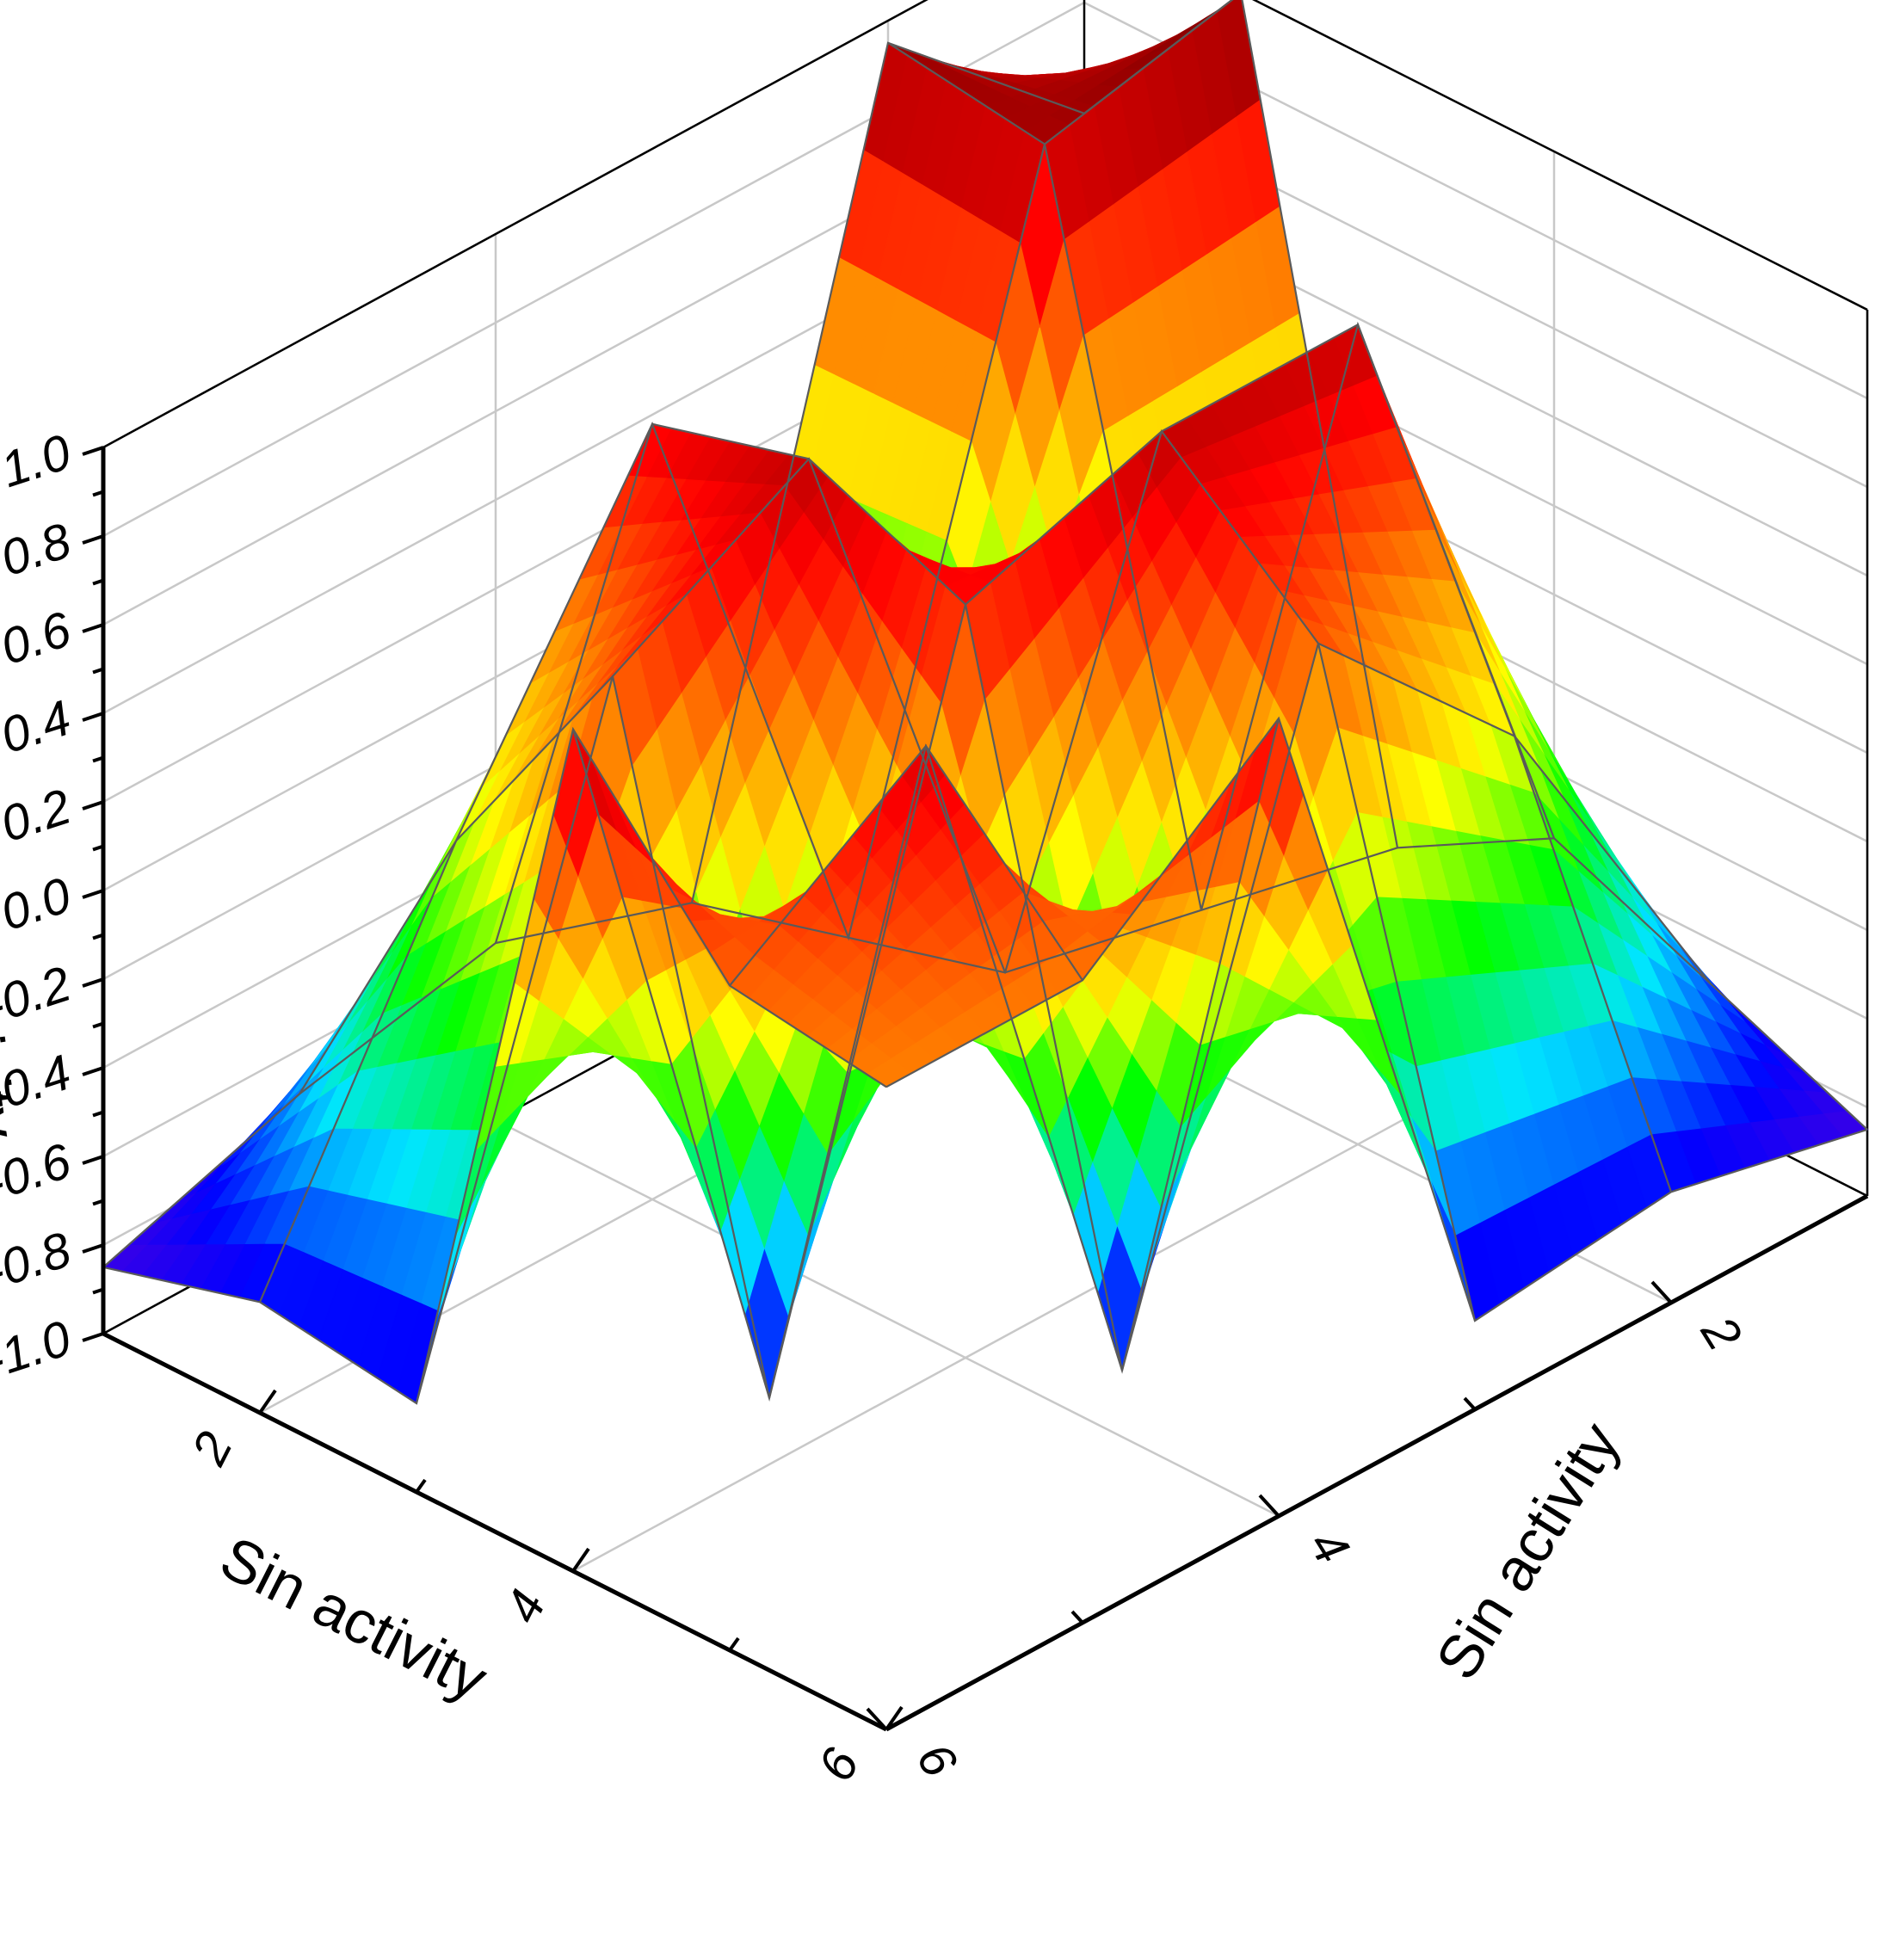 The height and width of the screenshot is (1960, 1900). I want to click on right-axis-tick-label: 2, so click(1721, 1333).